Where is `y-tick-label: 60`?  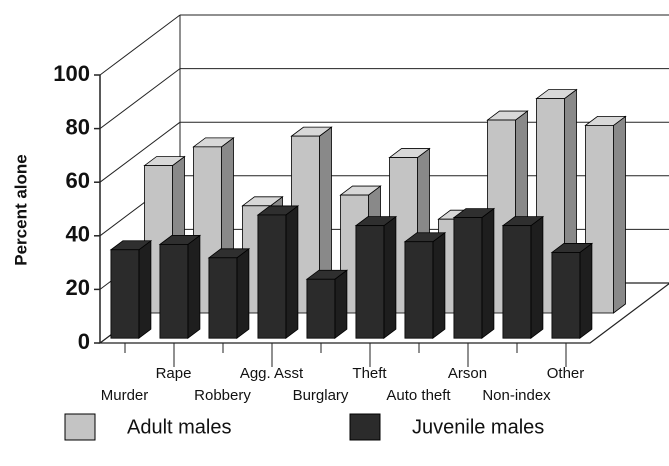
y-tick-label: 60 is located at coordinates (78, 180).